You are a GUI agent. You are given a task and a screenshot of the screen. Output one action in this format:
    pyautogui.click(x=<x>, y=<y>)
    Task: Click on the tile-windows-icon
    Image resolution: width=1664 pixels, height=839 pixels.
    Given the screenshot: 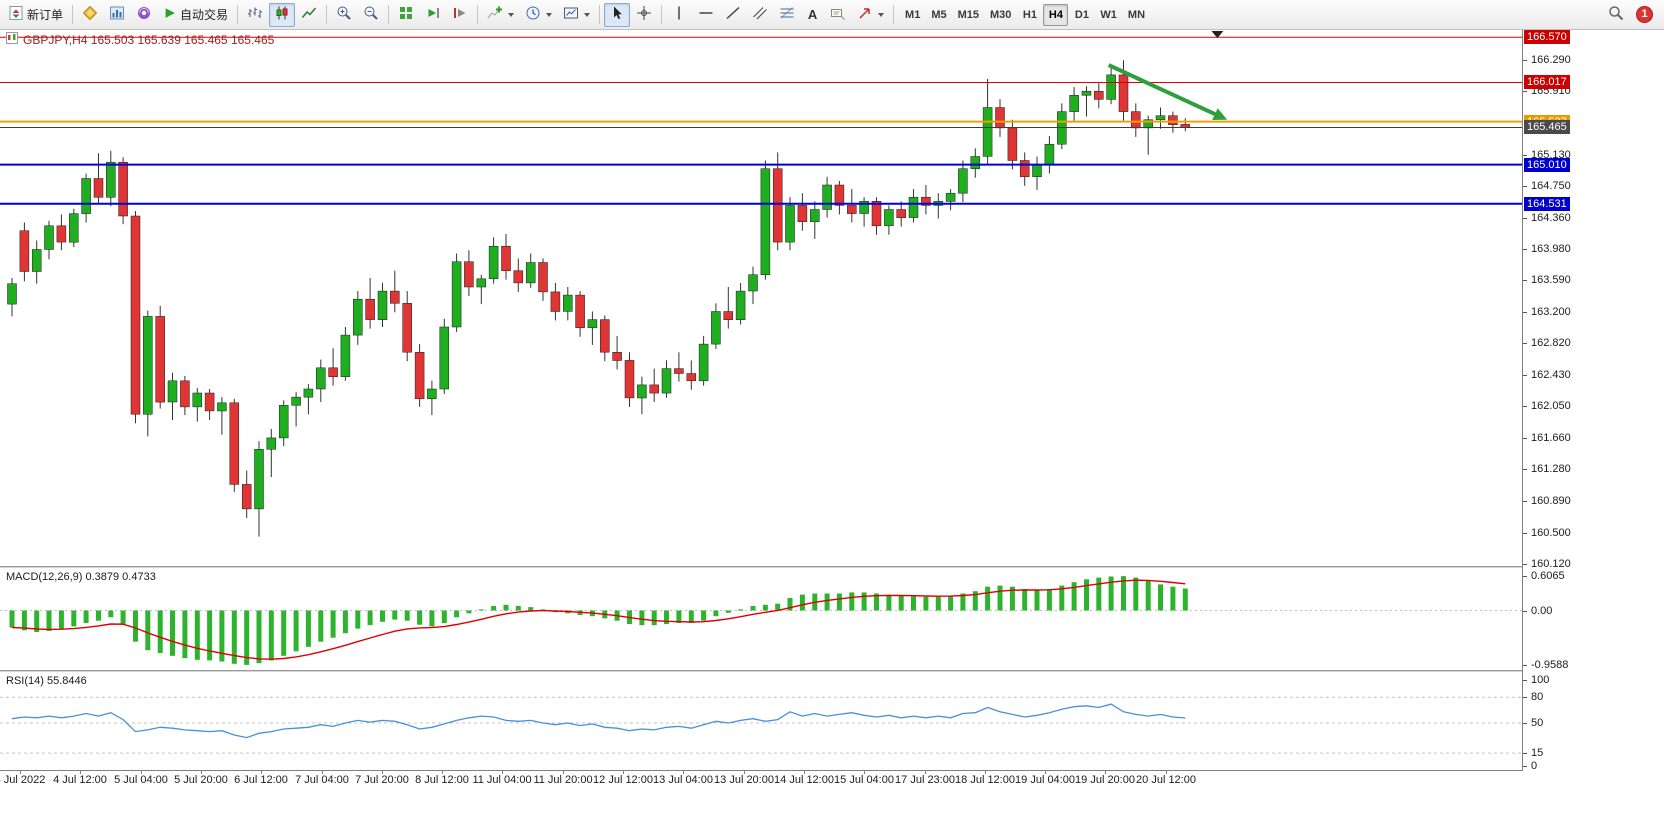 What is the action you would take?
    pyautogui.click(x=406, y=14)
    